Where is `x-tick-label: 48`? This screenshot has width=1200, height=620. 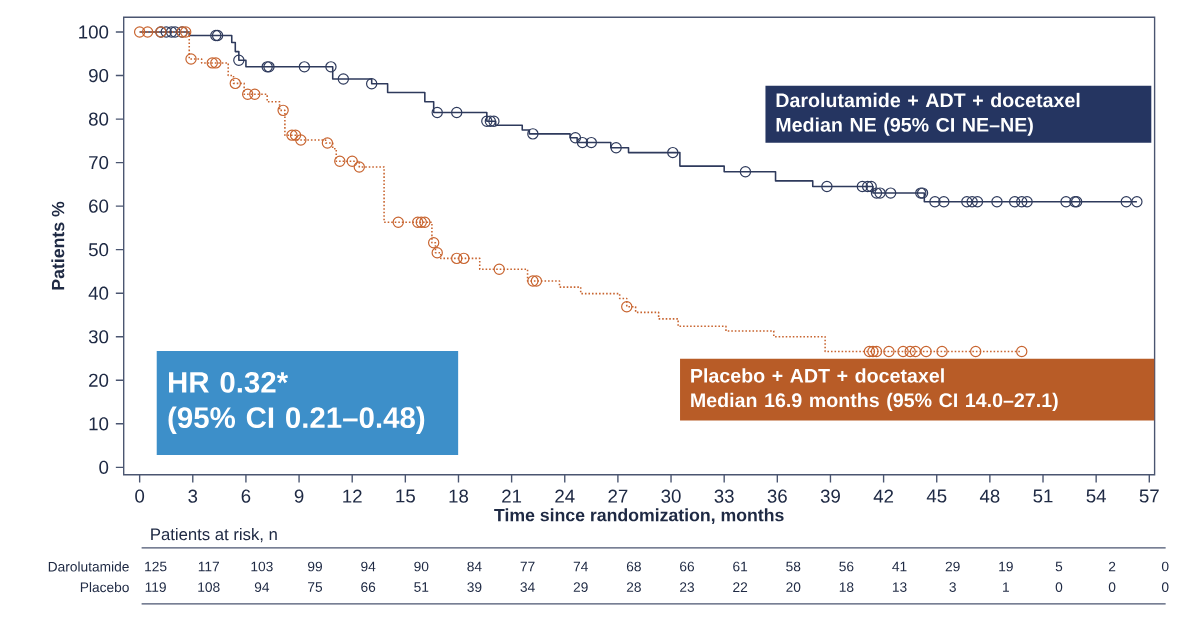 x-tick-label: 48 is located at coordinates (989, 496).